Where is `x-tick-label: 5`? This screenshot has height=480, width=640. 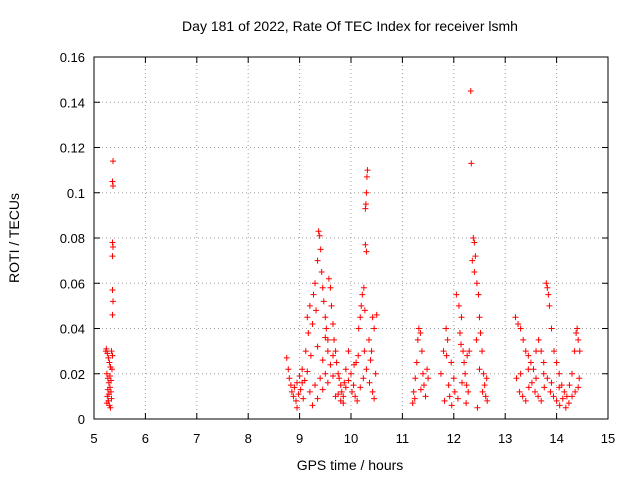 x-tick-label: 5 is located at coordinates (93, 438).